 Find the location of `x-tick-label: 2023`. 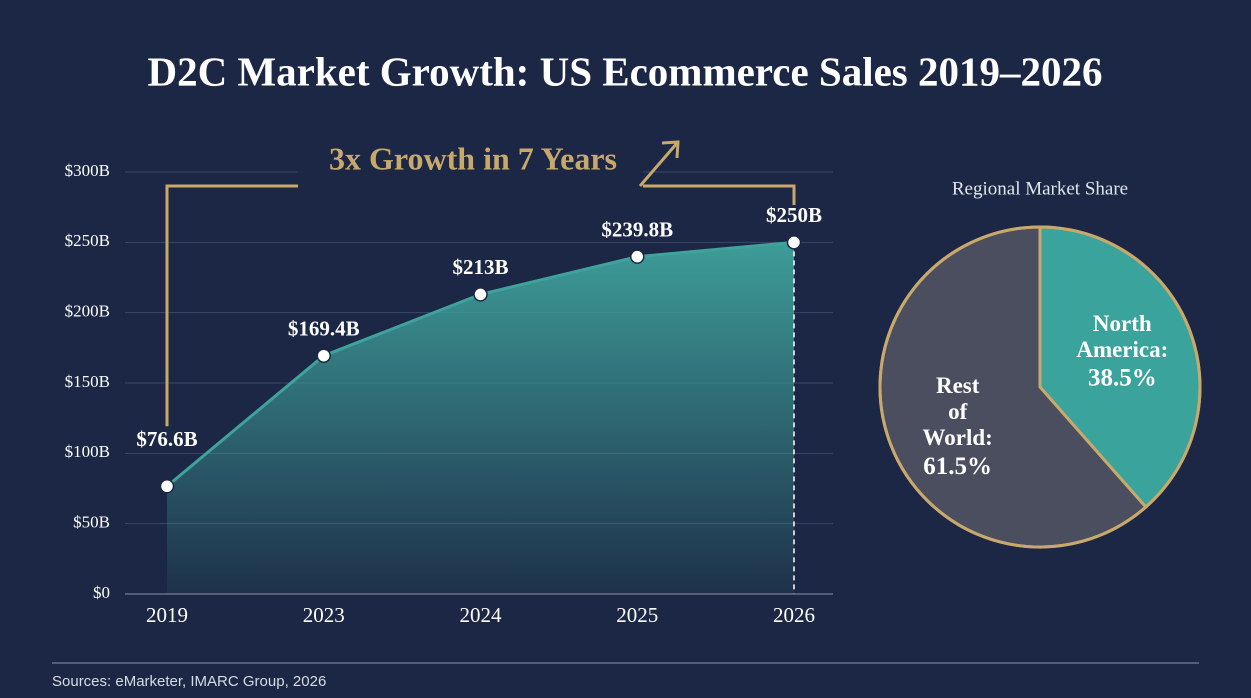

x-tick-label: 2023 is located at coordinates (324, 615).